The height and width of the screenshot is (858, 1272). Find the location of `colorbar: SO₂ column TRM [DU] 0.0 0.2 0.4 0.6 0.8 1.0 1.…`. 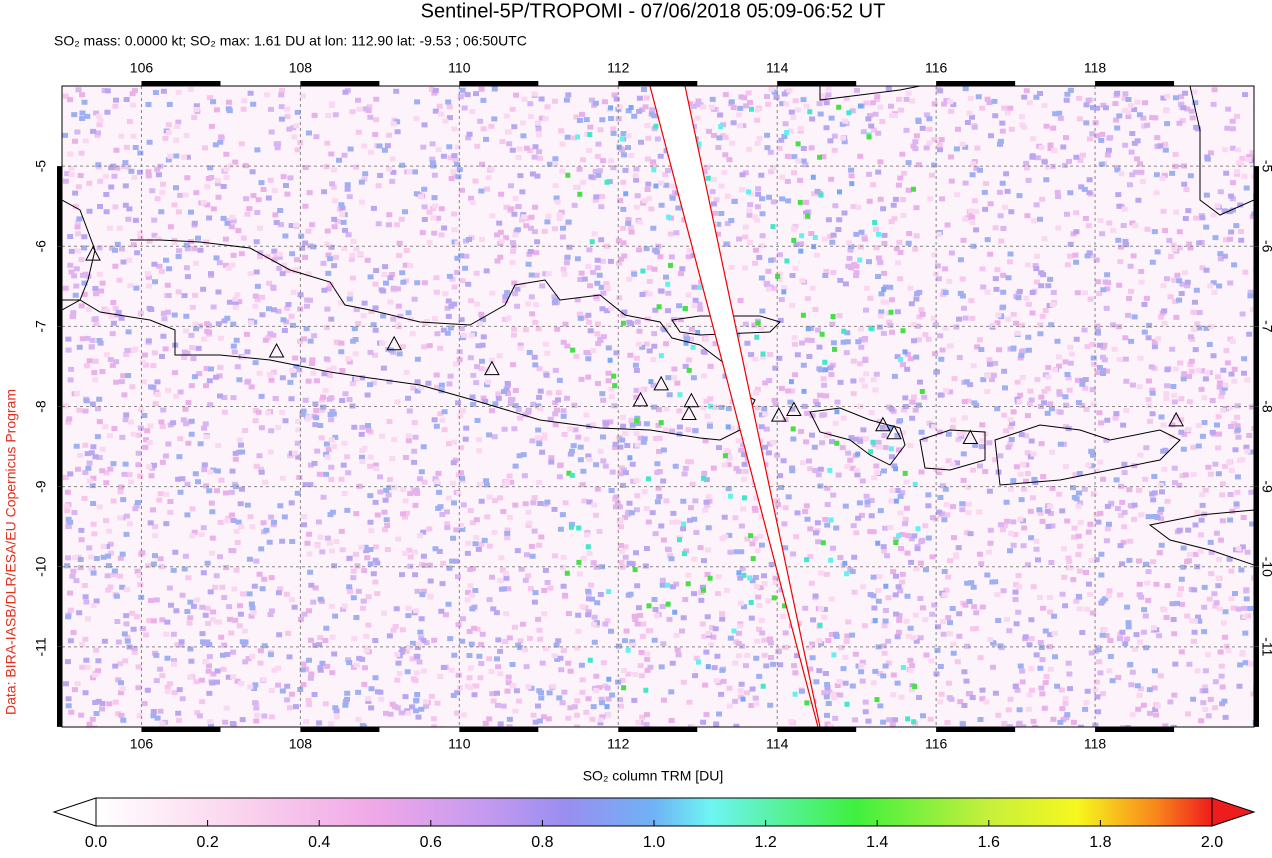

colorbar: SO₂ column TRM [DU] 0.0 0.2 0.4 0.6 0.8 1.0 1.… is located at coordinates (654, 809).